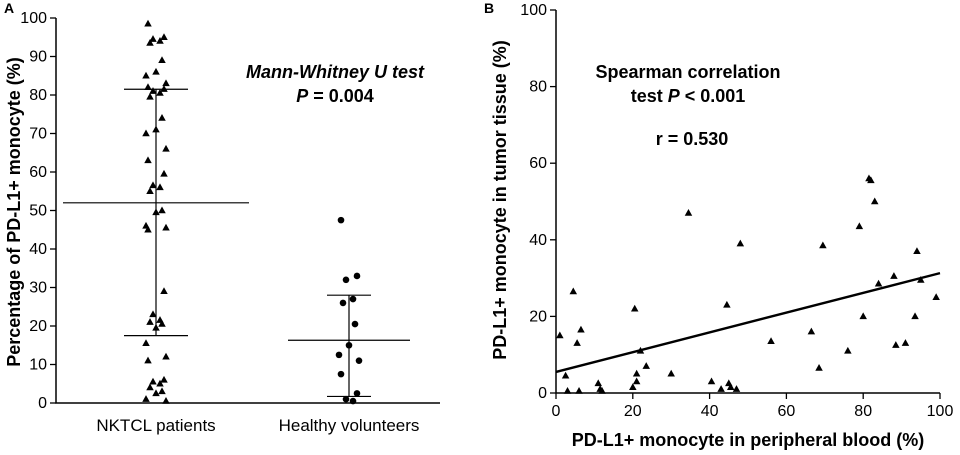  What do you see at coordinates (9, 8) in the screenshot?
I see `panel-a-letter: A` at bounding box center [9, 8].